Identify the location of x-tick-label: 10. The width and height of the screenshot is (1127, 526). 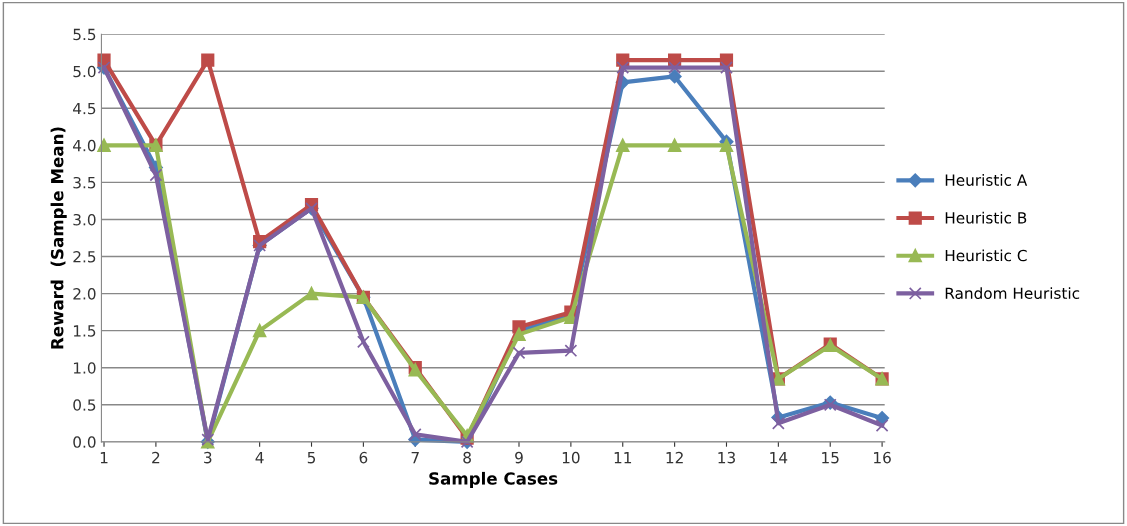
(571, 457).